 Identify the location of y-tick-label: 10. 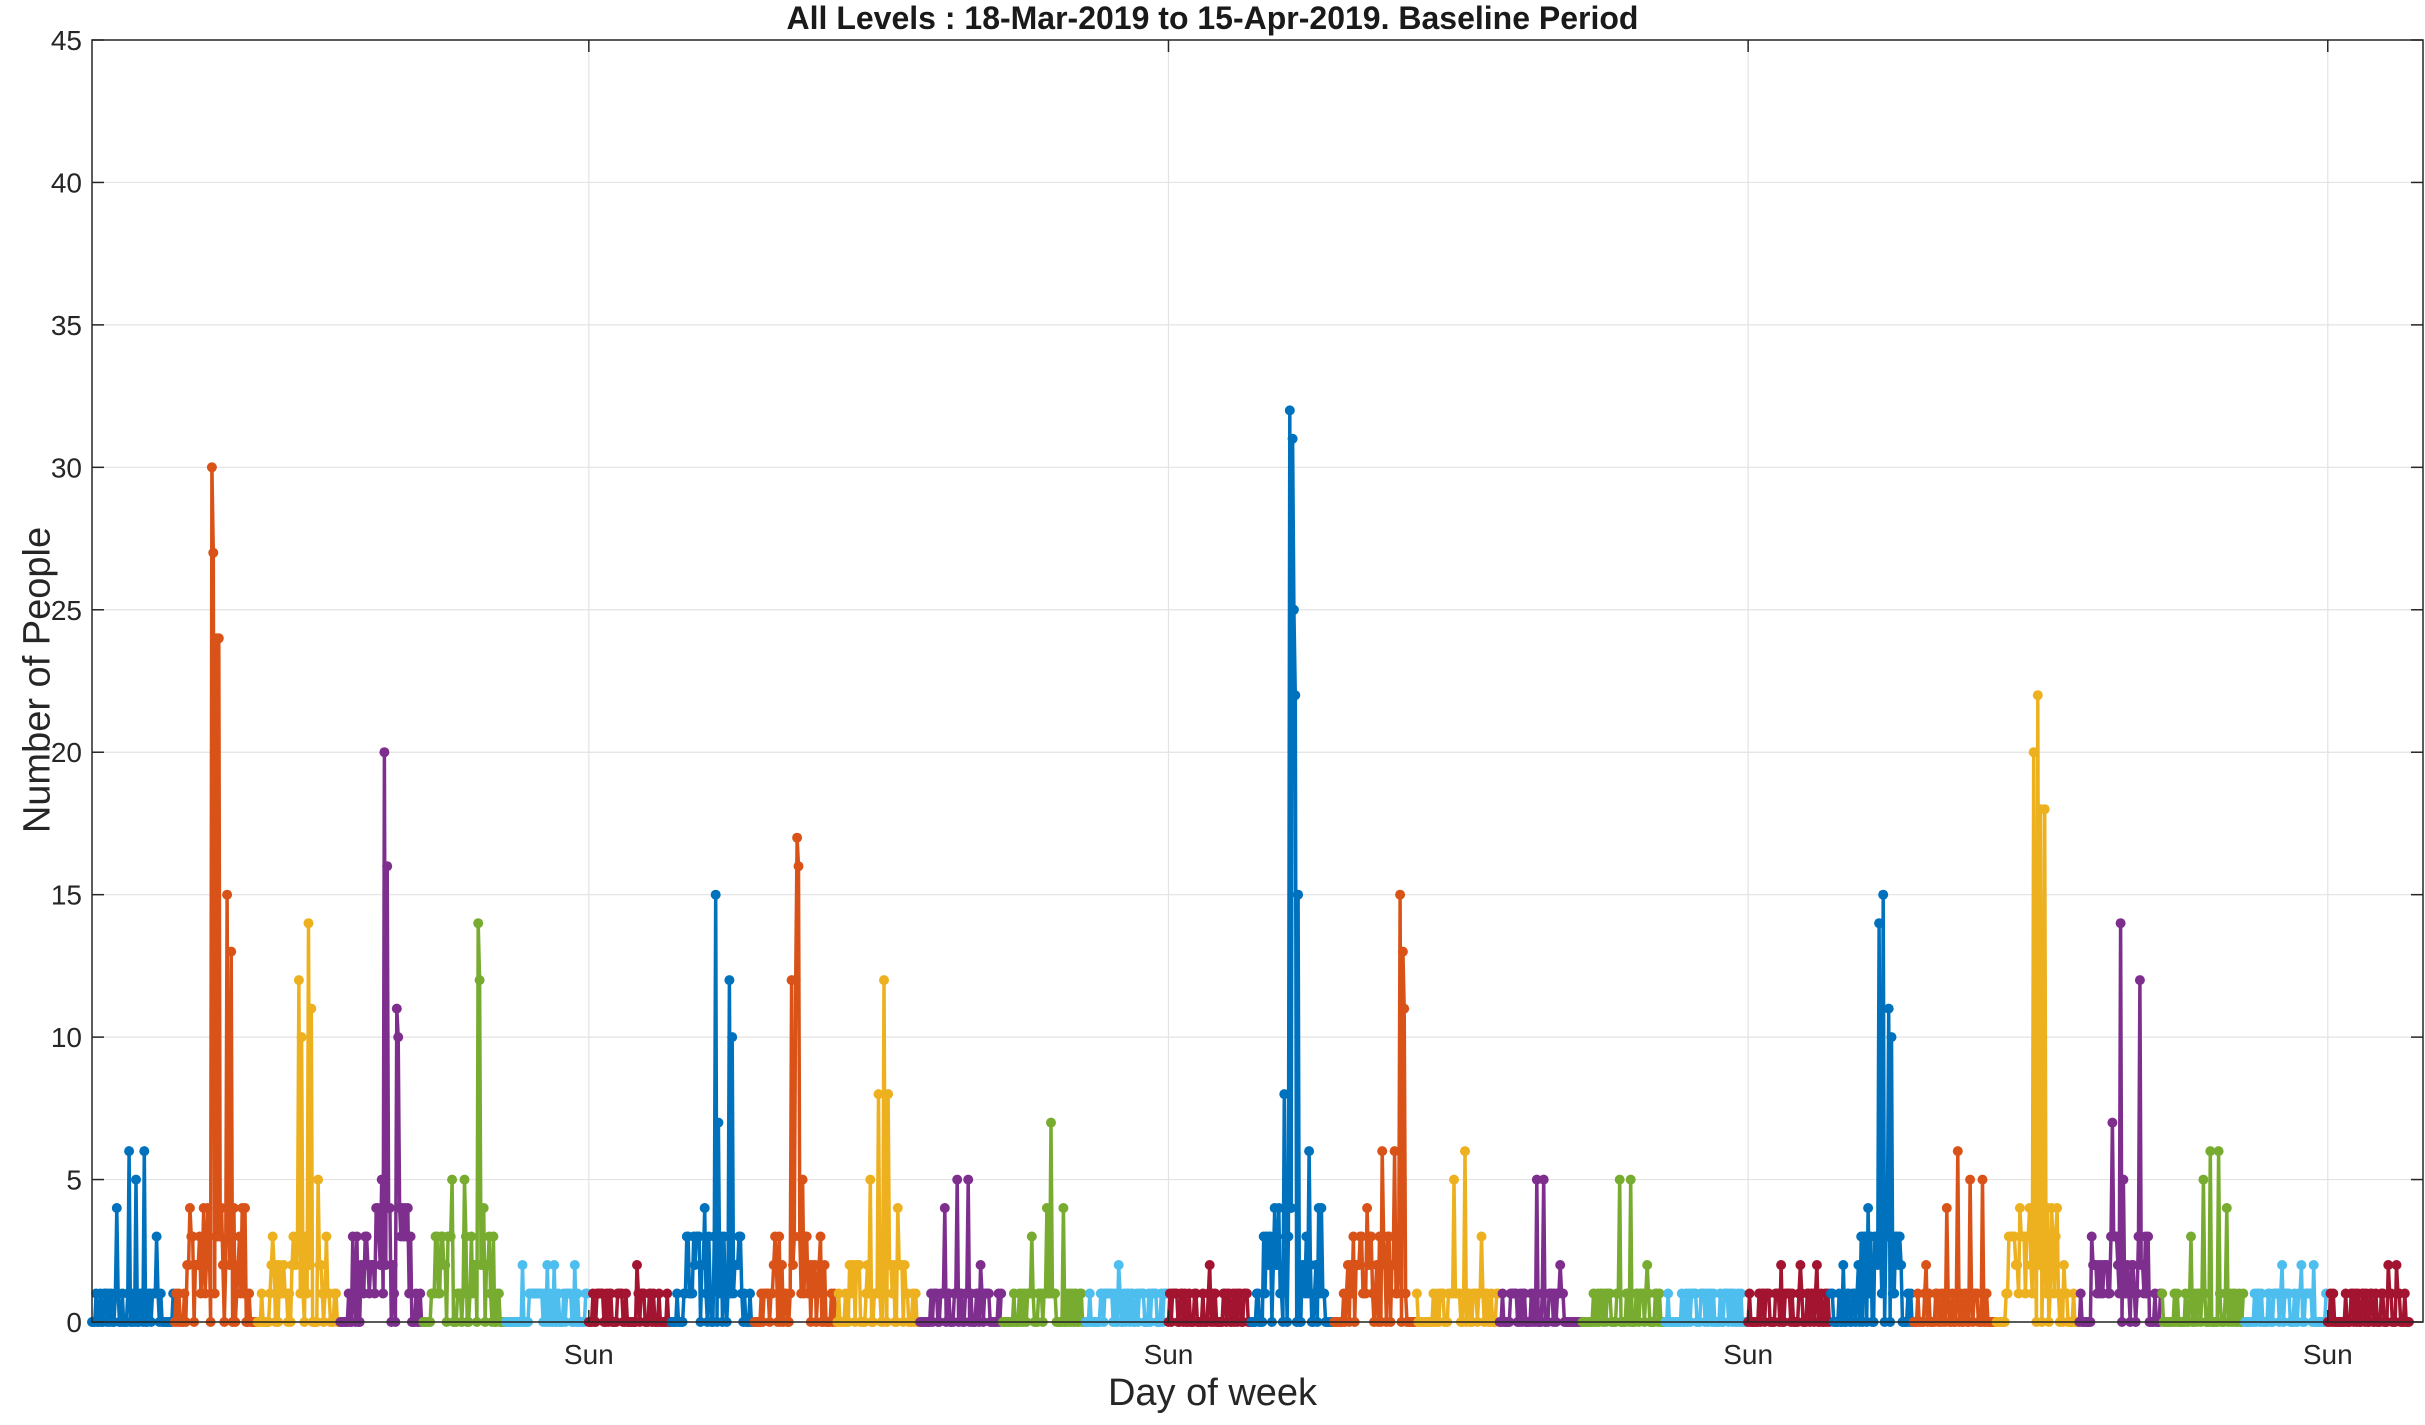
(66, 1037).